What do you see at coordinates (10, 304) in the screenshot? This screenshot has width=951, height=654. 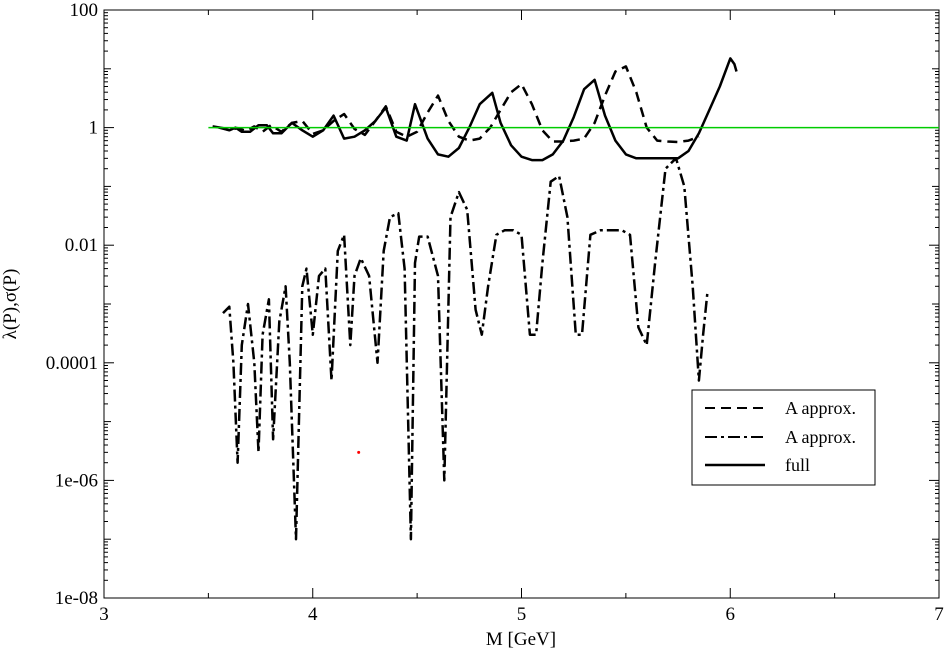 I see `y-axis-title: λ(P),σ(P)` at bounding box center [10, 304].